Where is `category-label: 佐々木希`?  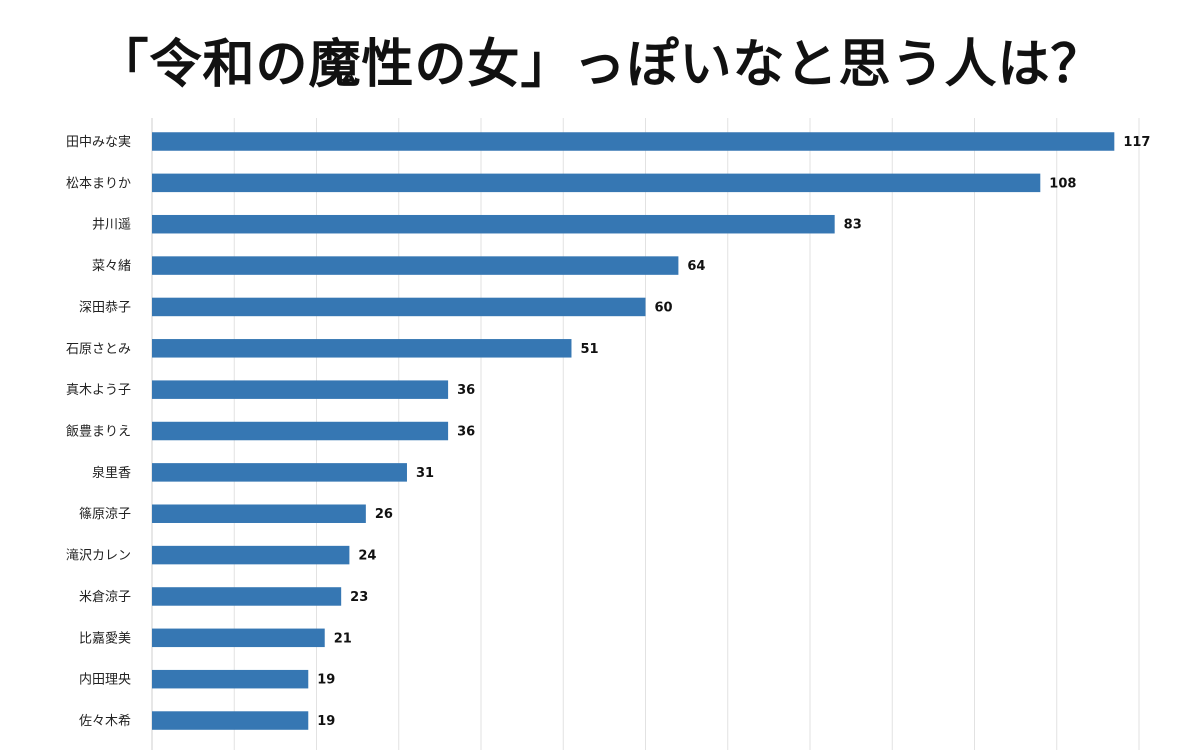 category-label: 佐々木希 is located at coordinates (105, 721).